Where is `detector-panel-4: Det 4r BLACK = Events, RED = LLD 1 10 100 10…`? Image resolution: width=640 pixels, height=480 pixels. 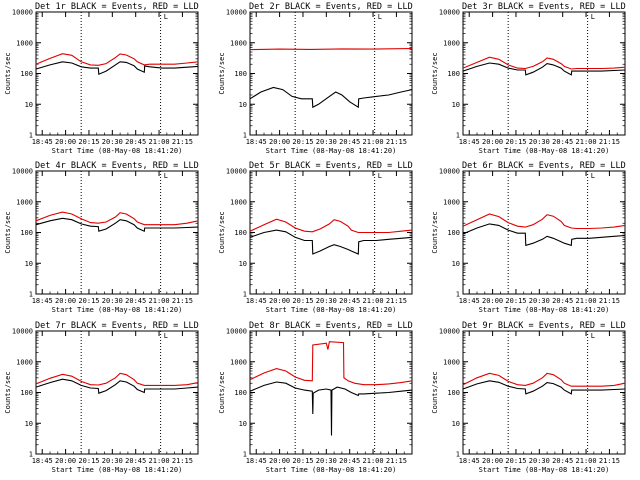 detector-panel-4: Det 4r BLACK = Events, RED = LLD 1 10 100 10… is located at coordinates (101, 237).